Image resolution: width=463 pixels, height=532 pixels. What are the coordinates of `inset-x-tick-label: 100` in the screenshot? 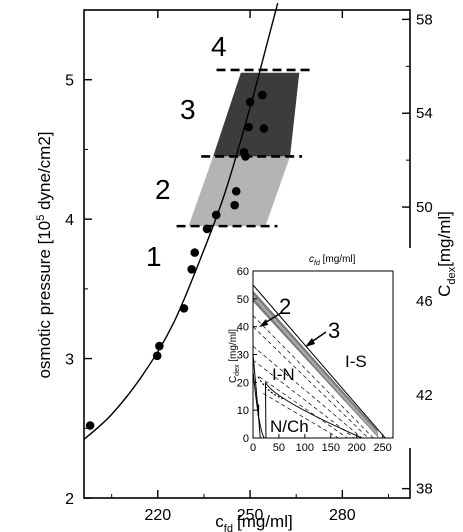 It's located at (305, 448).